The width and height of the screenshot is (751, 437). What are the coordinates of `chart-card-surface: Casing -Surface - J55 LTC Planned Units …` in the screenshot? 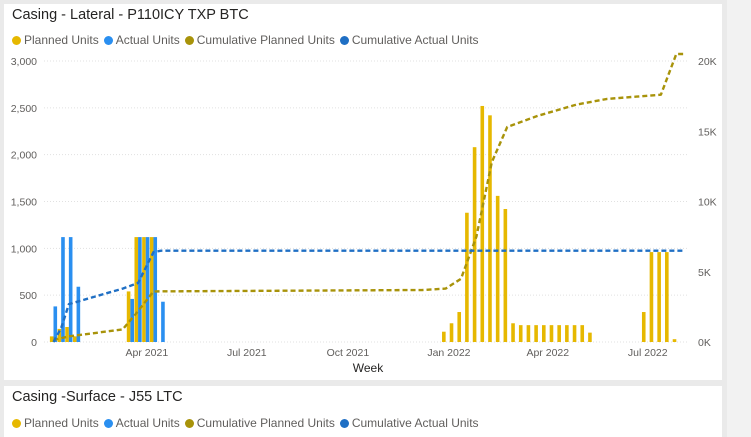 It's located at (363, 411).